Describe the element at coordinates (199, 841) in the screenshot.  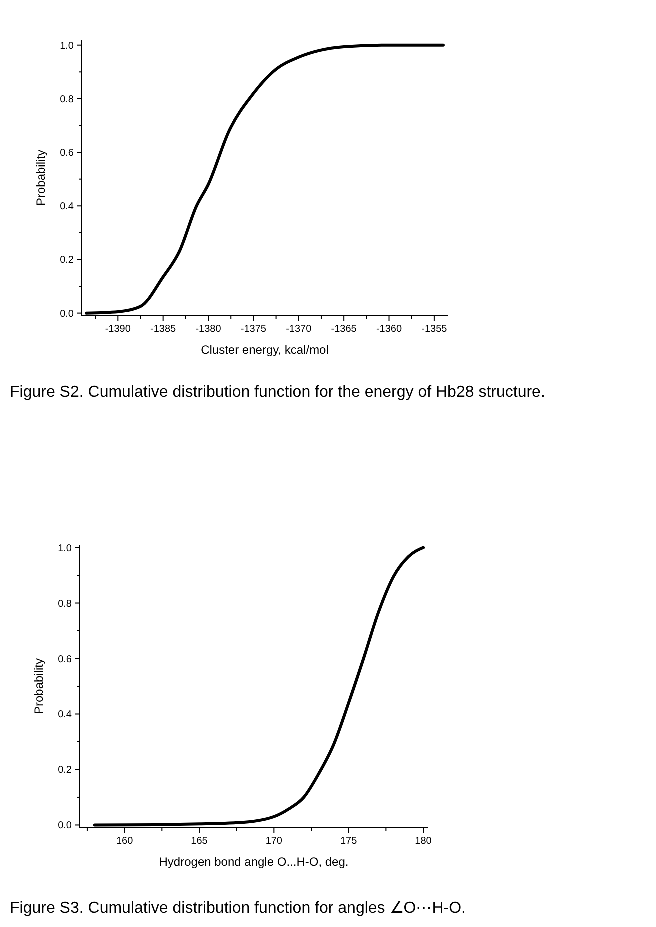
I see `x-tick-label: 165` at that location.